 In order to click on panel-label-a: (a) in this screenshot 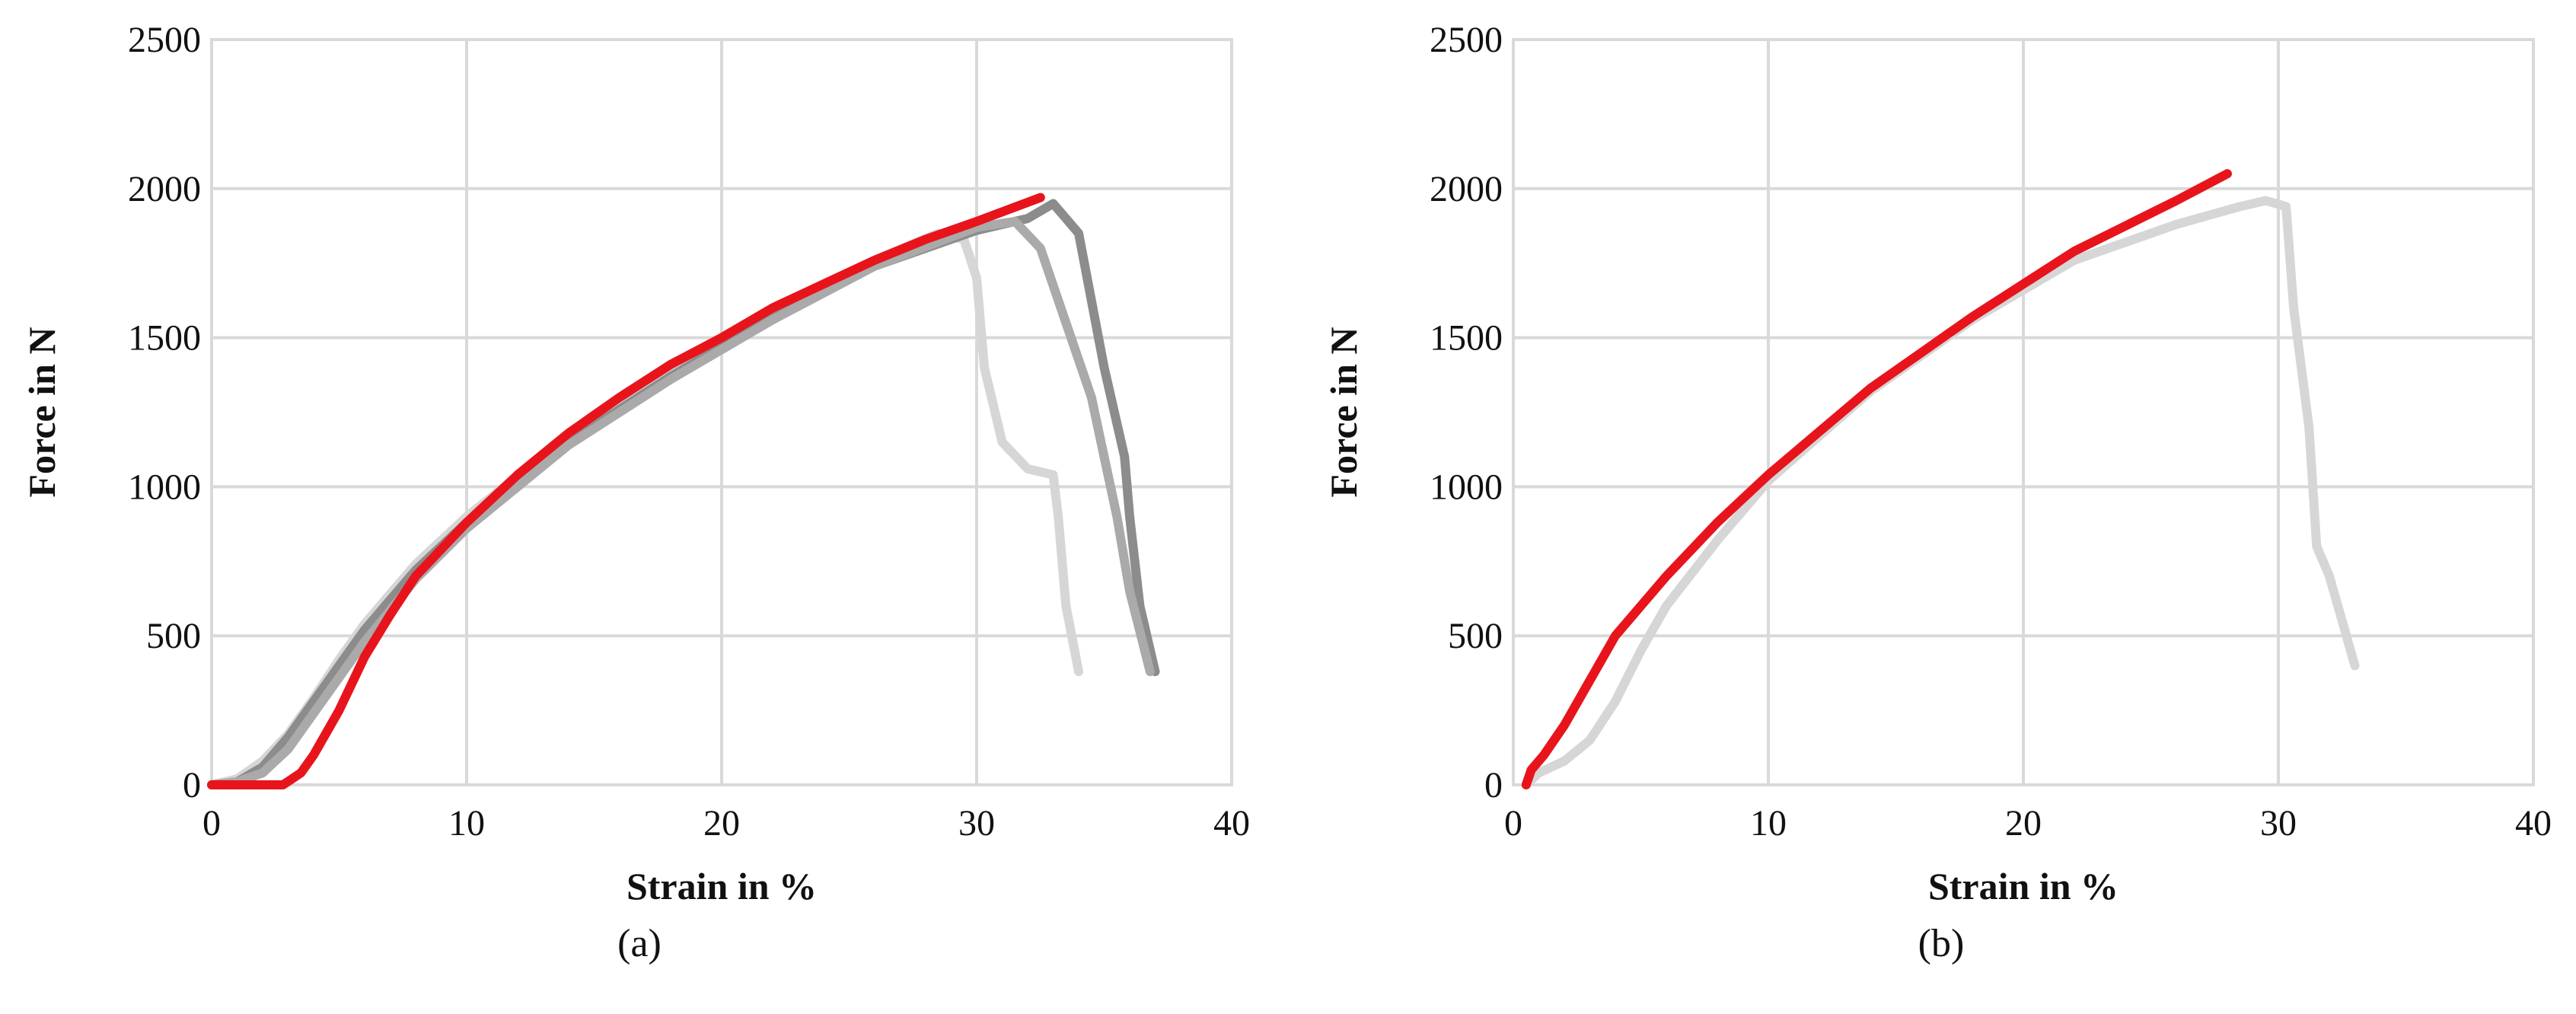, I will do `click(639, 943)`.